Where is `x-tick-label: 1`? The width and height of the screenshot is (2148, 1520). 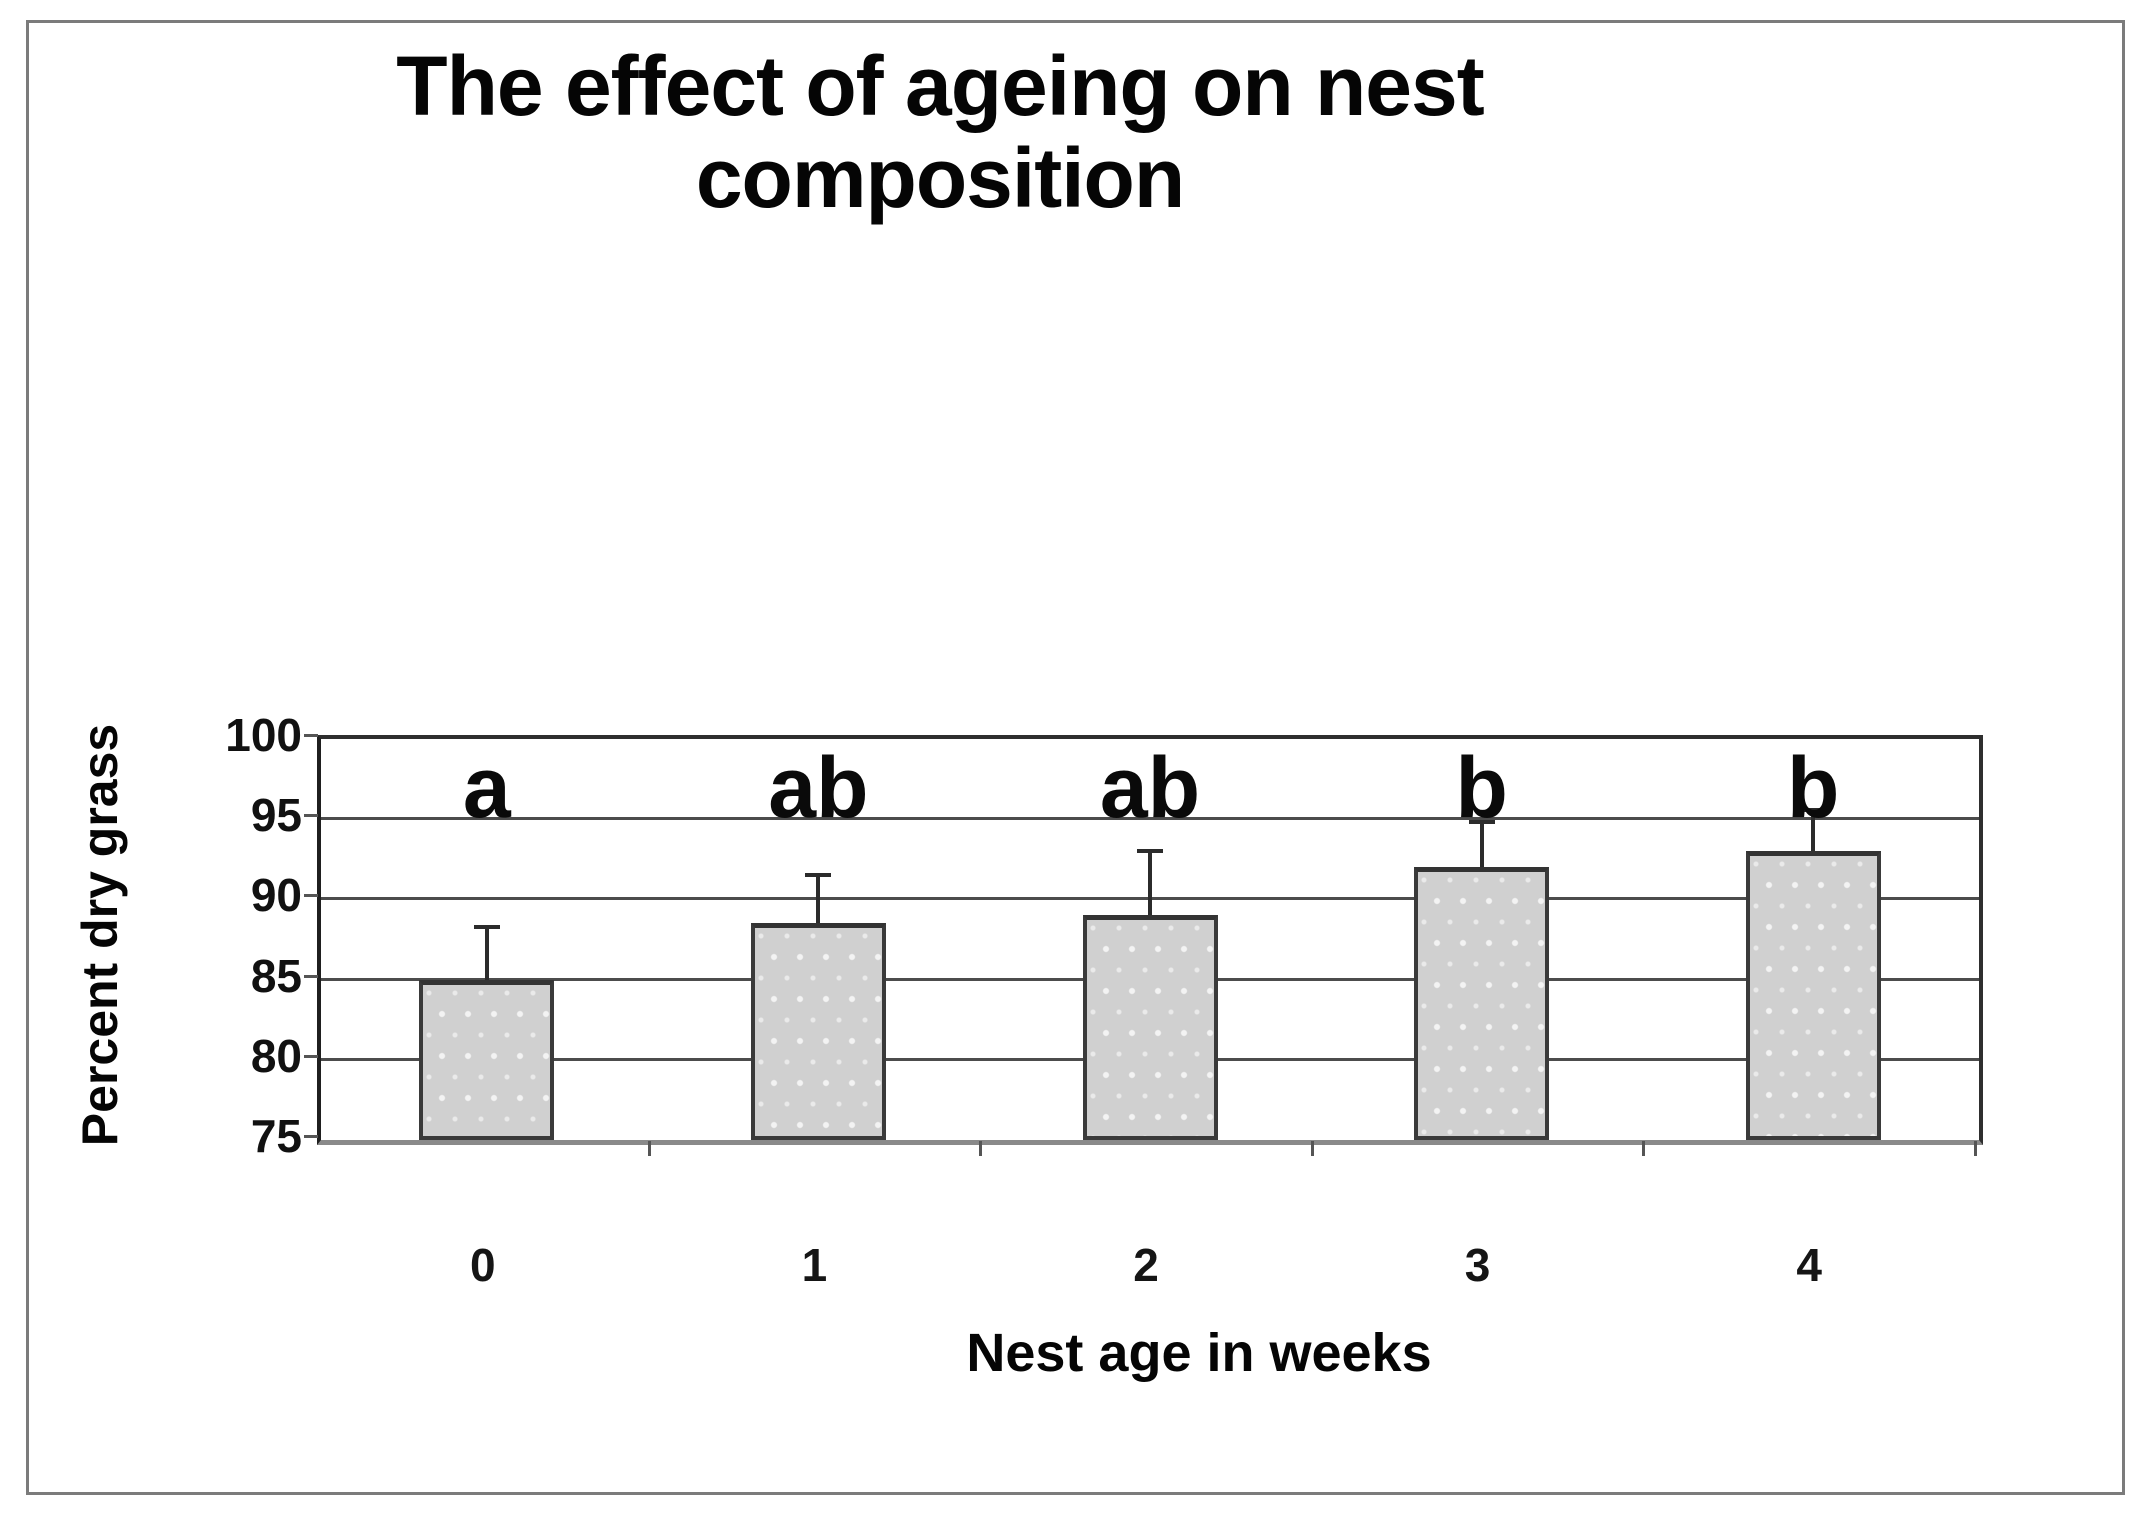
x-tick-label: 1 is located at coordinates (814, 1265).